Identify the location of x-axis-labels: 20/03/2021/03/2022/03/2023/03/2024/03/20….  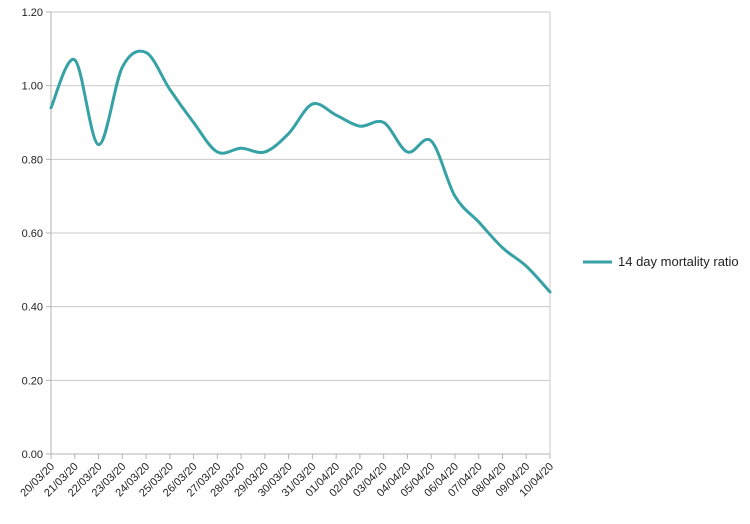
(287, 480).